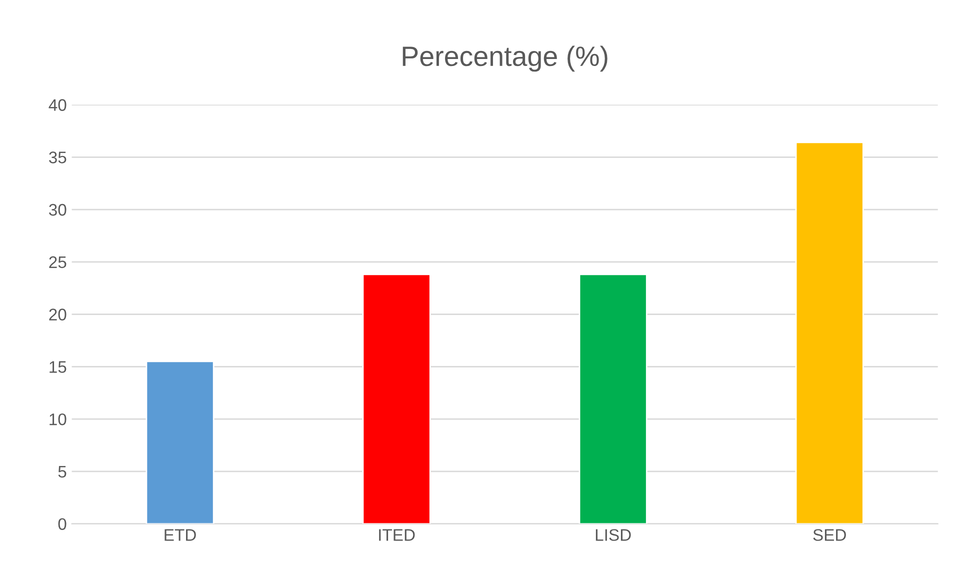  Describe the element at coordinates (62, 472) in the screenshot. I see `y-tick-label: 5` at that location.